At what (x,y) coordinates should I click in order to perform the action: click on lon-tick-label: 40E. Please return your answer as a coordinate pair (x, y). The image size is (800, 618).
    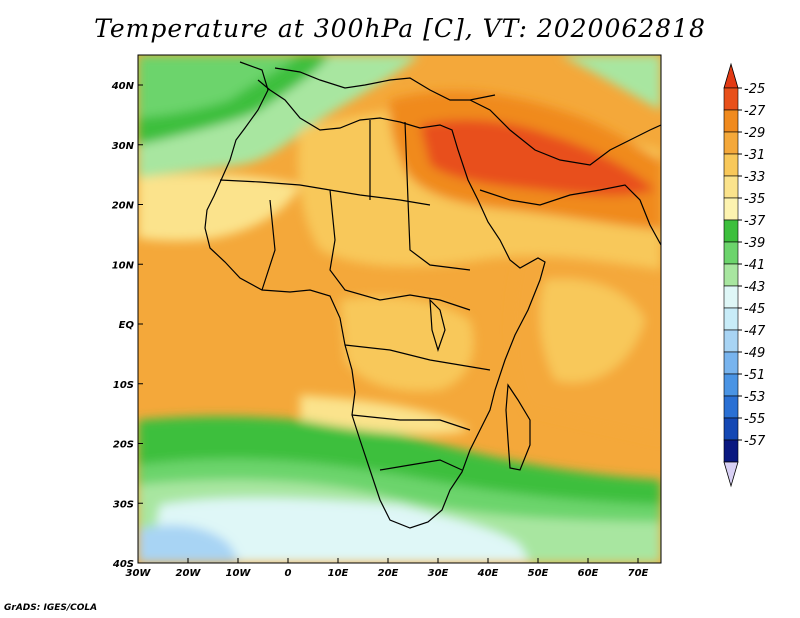
    Looking at the image, I should click on (488, 573).